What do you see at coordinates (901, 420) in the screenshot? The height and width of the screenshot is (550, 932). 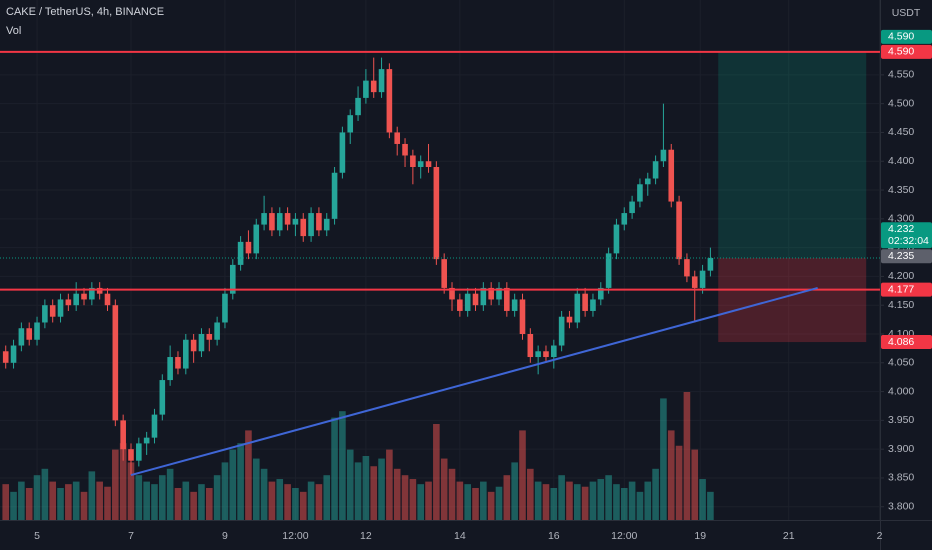 I see `y-tick-label: 3.950` at bounding box center [901, 420].